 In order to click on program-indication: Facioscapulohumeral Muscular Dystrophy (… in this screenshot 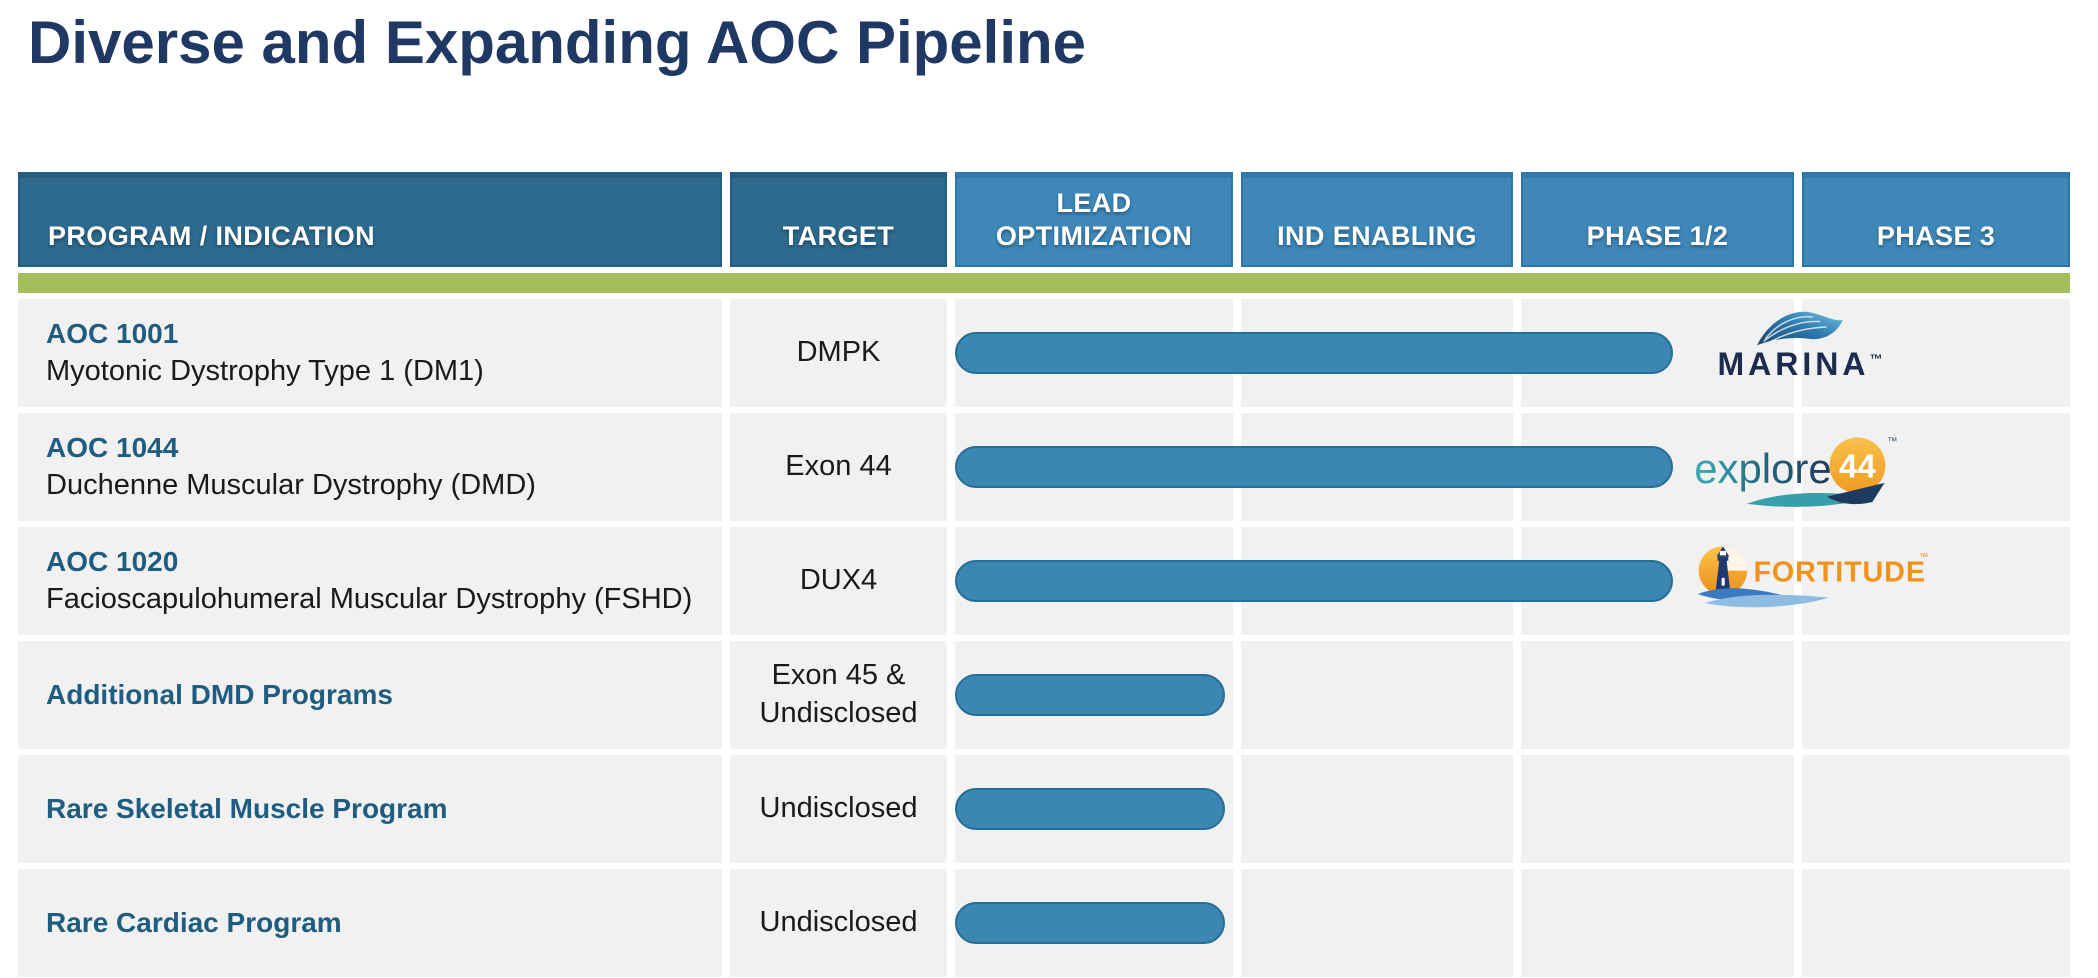, I will do `click(369, 599)`.